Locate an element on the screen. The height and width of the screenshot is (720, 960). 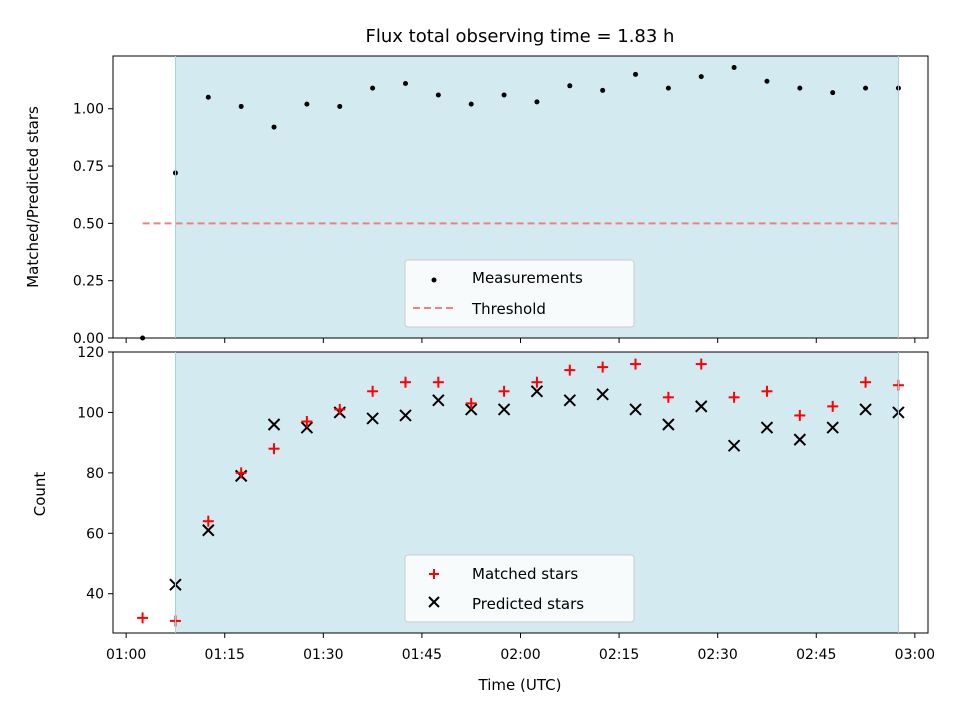
top-y-ticks: 0.00 0.25 0.50 0.75 1.00 is located at coordinates (93, 224).